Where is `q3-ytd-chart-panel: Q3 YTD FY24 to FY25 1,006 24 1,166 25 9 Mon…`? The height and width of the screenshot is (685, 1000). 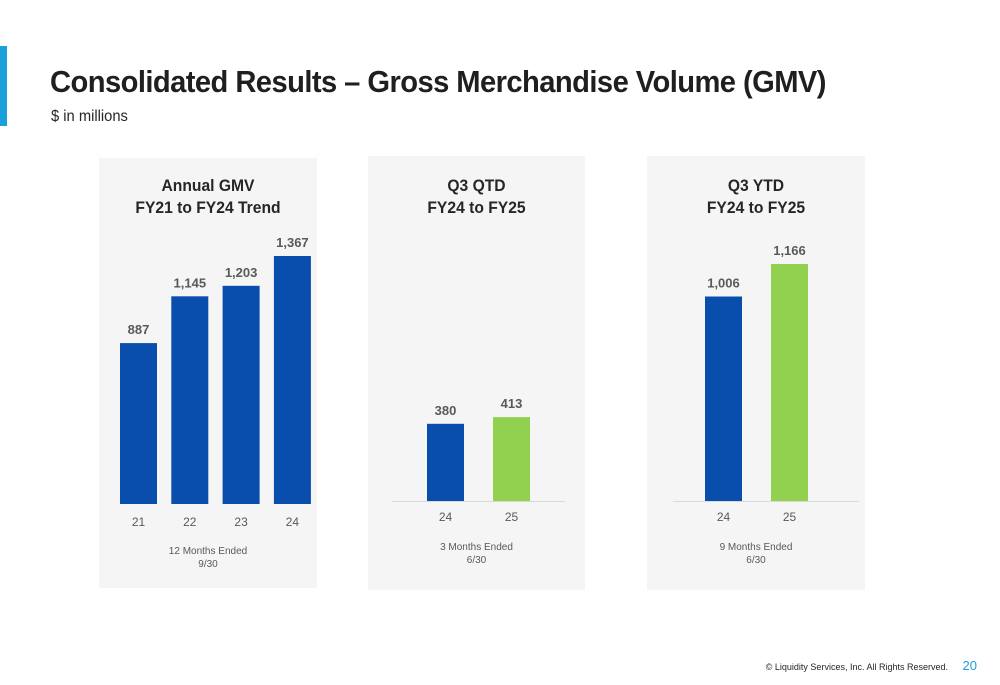 q3-ytd-chart-panel: Q3 YTD FY24 to FY25 1,006 24 1,166 25 9 Mon… is located at coordinates (756, 373).